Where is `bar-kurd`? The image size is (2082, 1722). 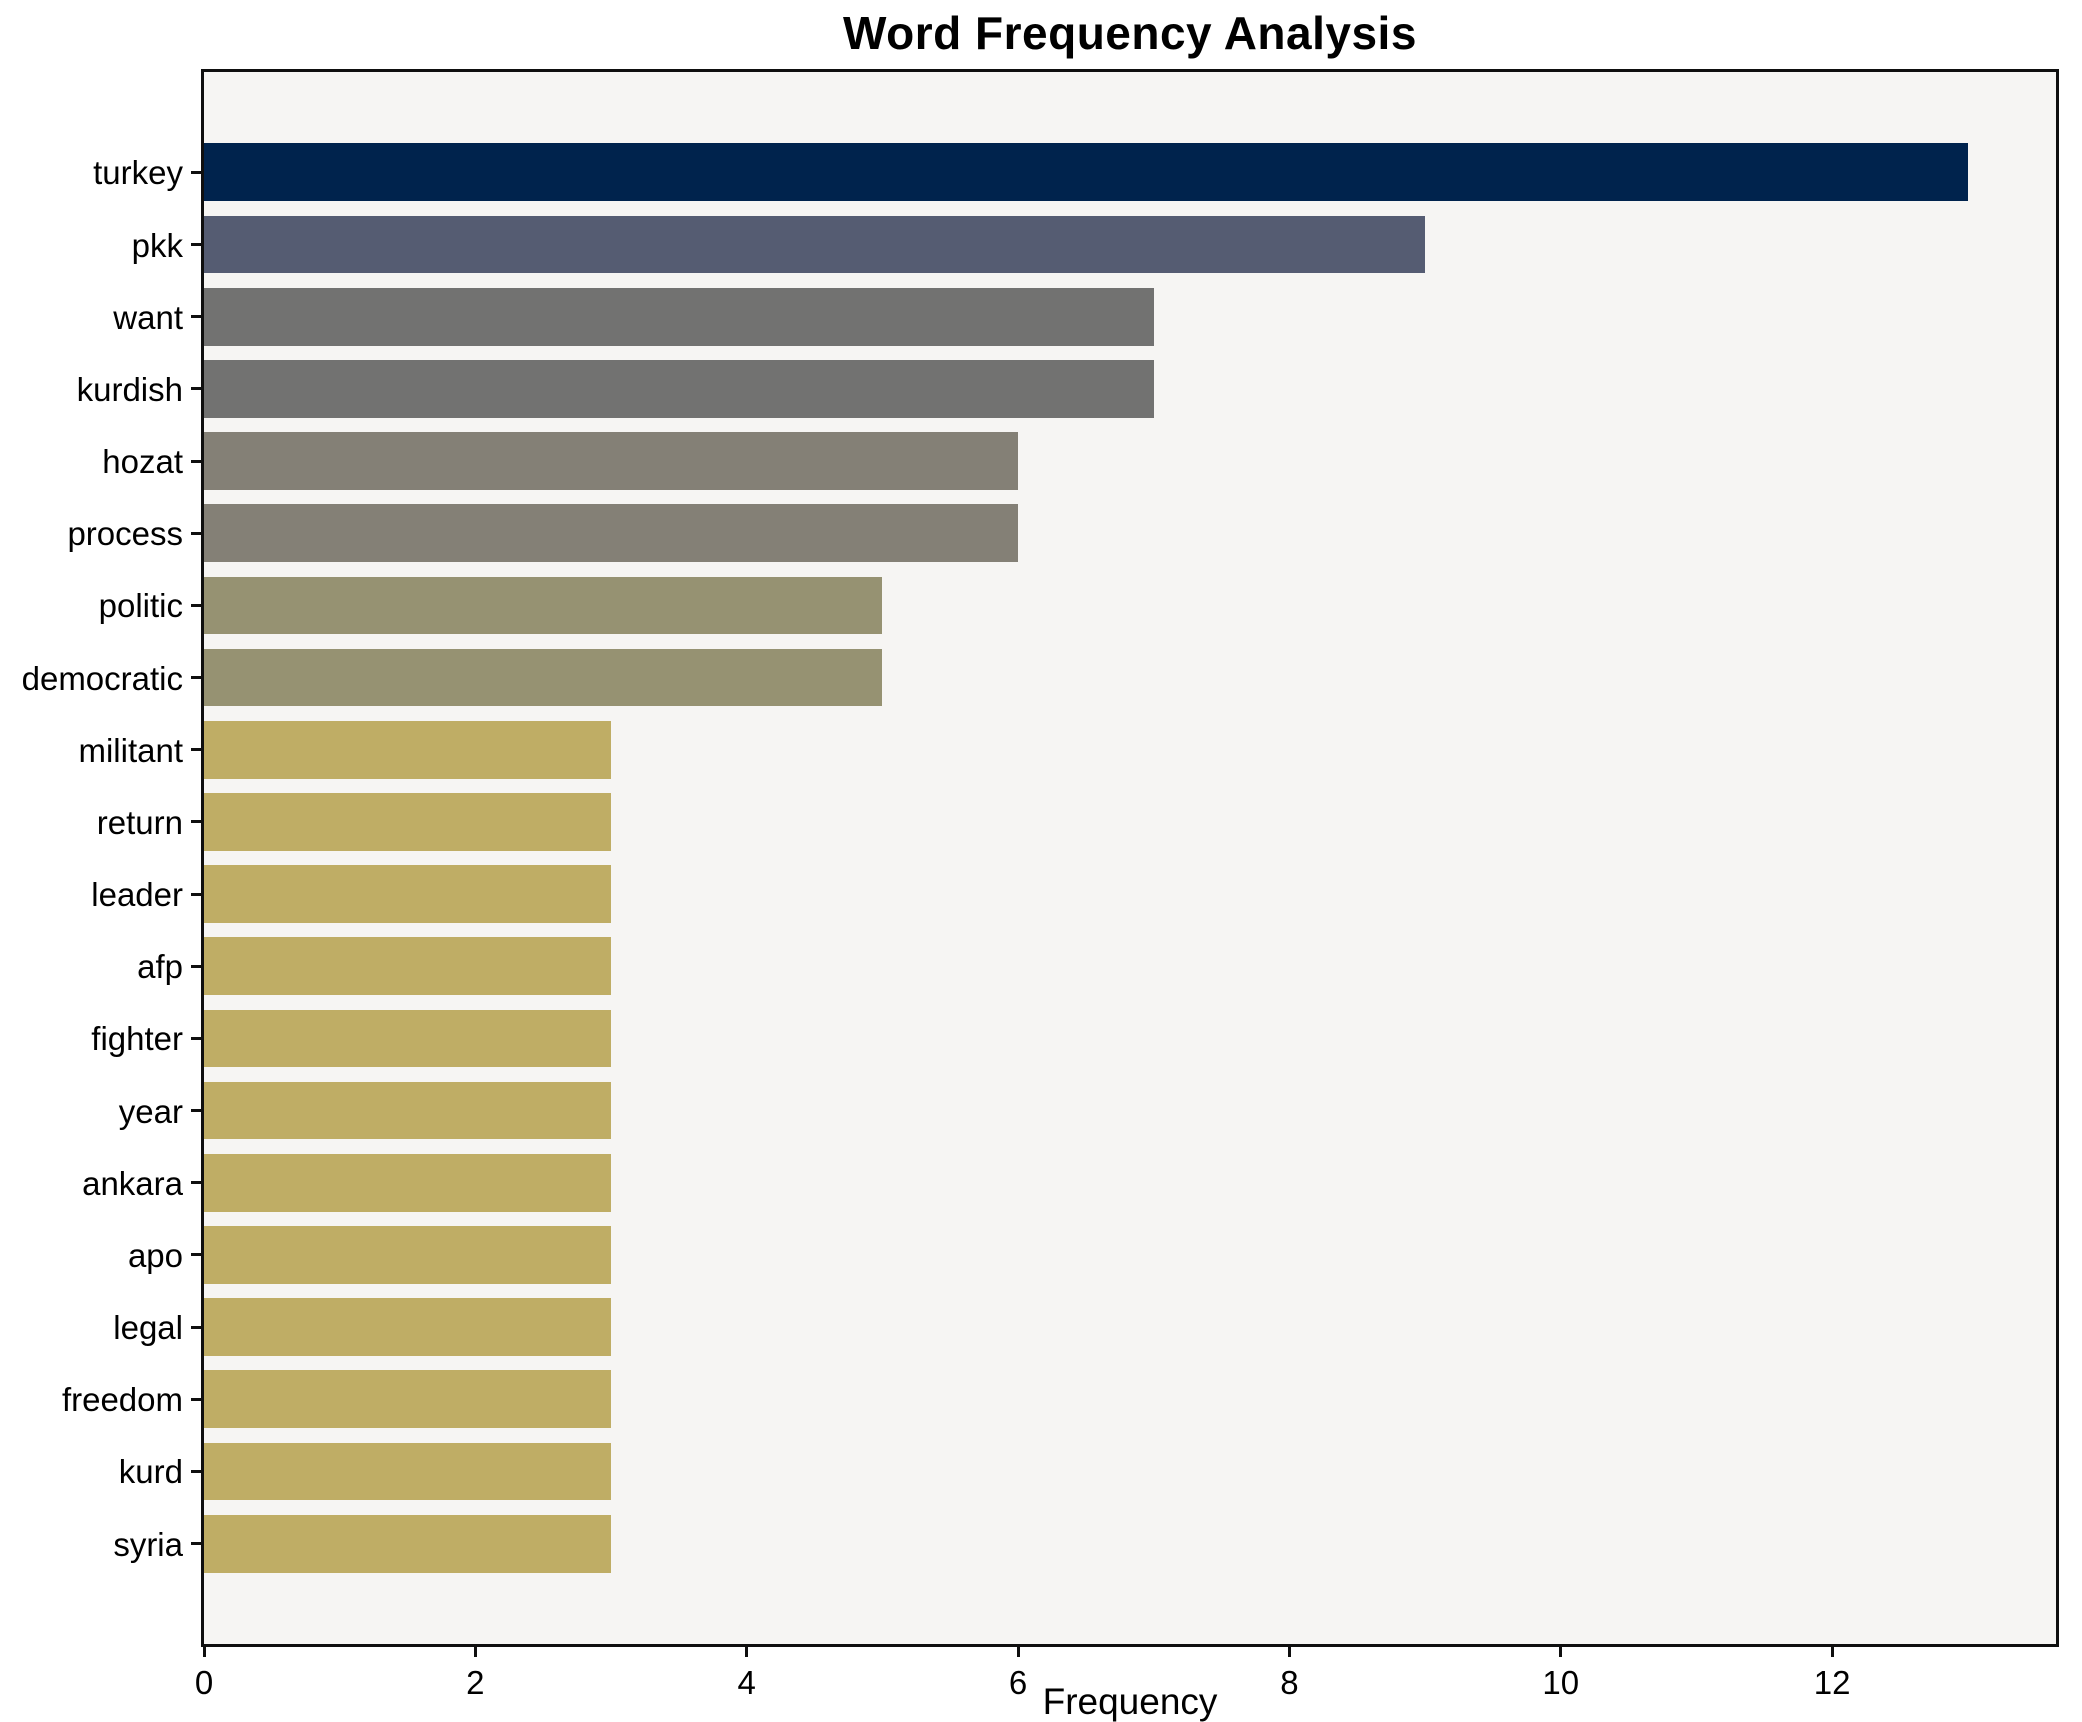 bar-kurd is located at coordinates (408, 1471).